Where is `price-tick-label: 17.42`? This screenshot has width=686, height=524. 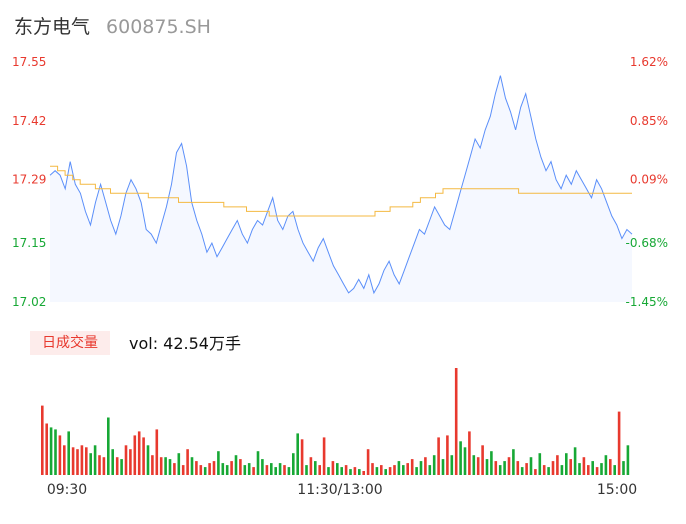 price-tick-label: 17.42 is located at coordinates (29, 121).